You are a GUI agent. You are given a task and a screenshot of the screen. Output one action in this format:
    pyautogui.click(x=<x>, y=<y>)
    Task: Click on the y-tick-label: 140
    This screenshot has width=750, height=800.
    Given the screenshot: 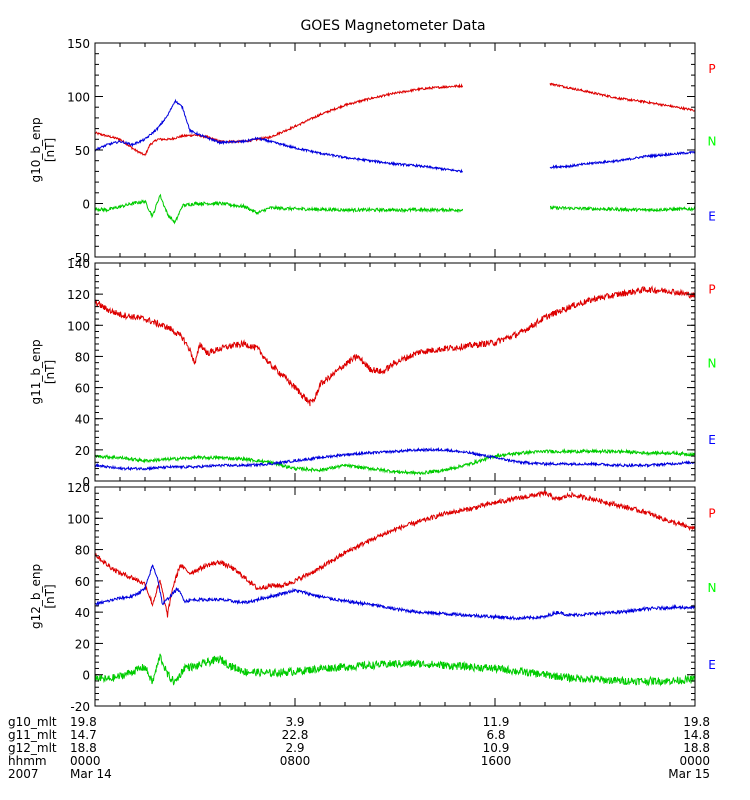 What is the action you would take?
    pyautogui.click(x=78, y=264)
    